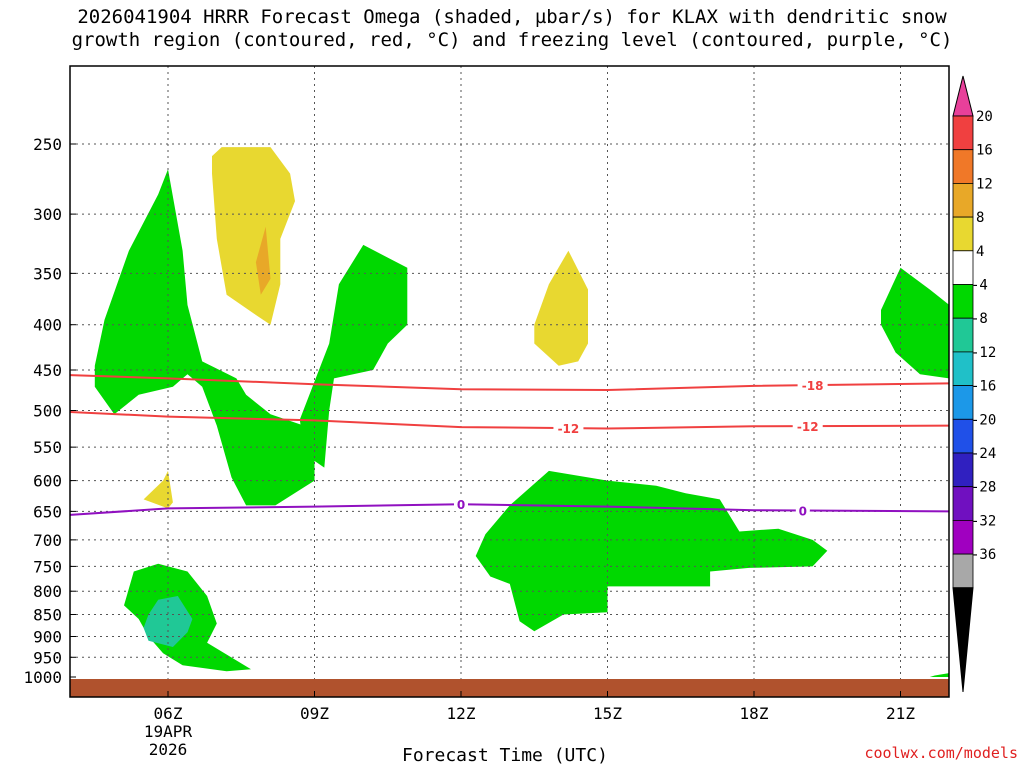  I want to click on colorbar-label: -20, so click(983, 420).